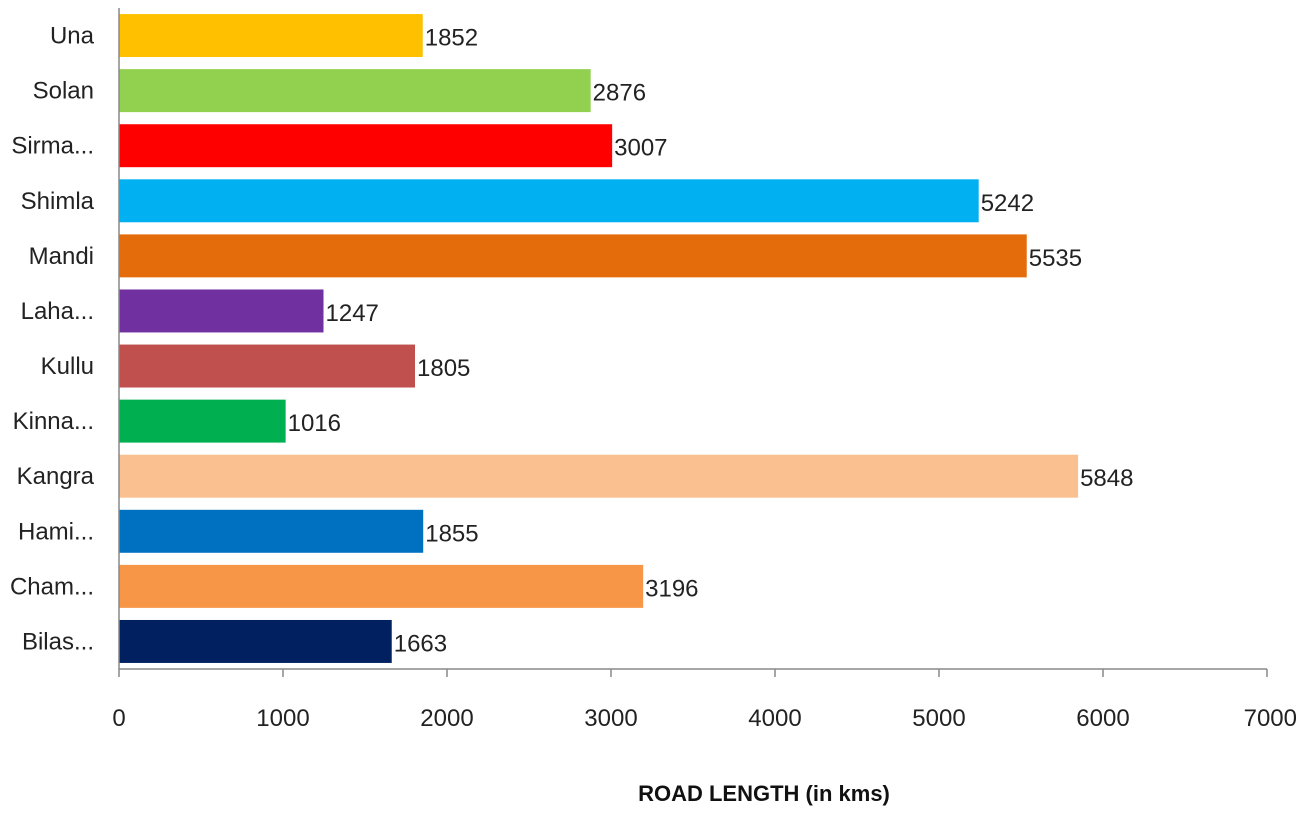  I want to click on category-label-solan: Solan, so click(63, 91).